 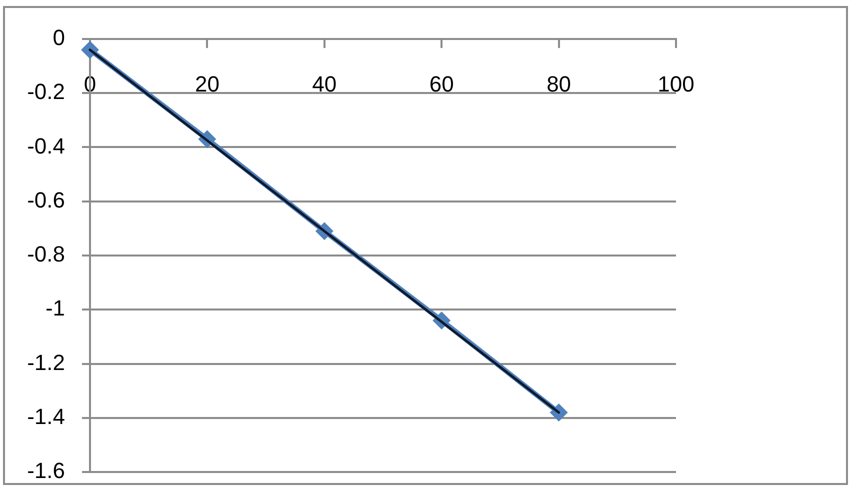 I want to click on x-tick-label: 100, so click(x=676, y=83).